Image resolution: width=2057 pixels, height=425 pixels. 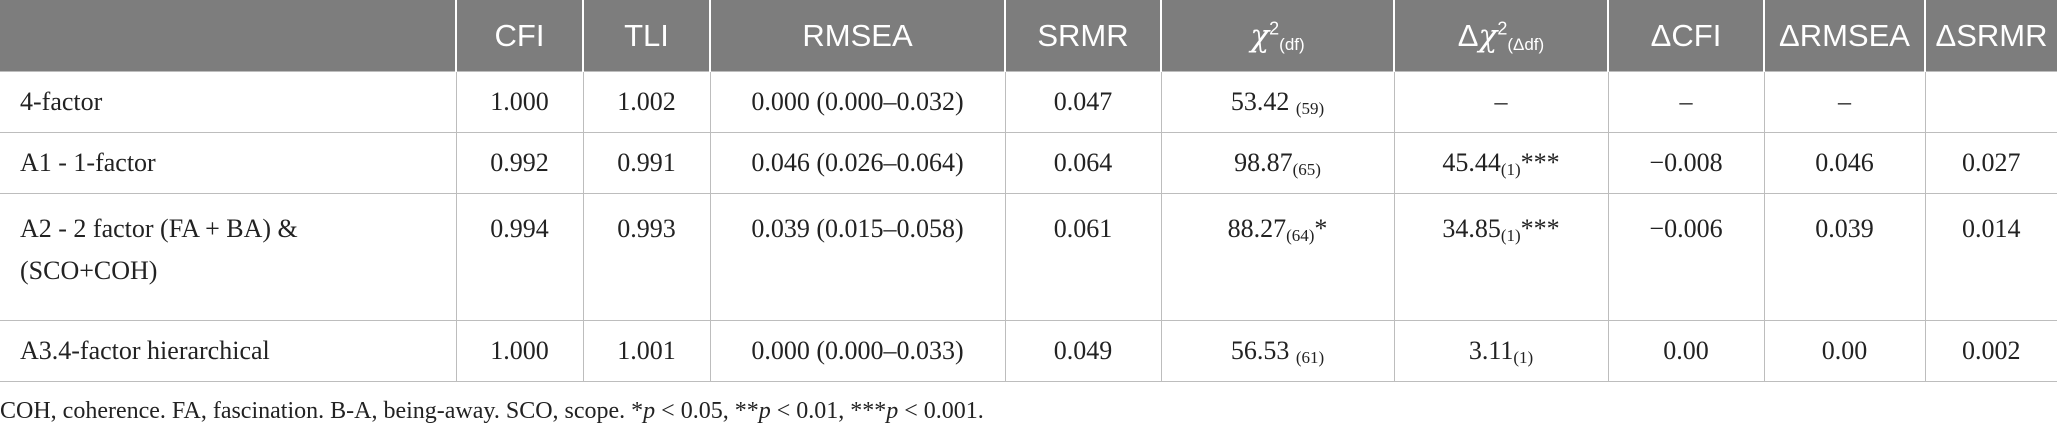 I want to click on dchi-value: –, so click(x=1501, y=101).